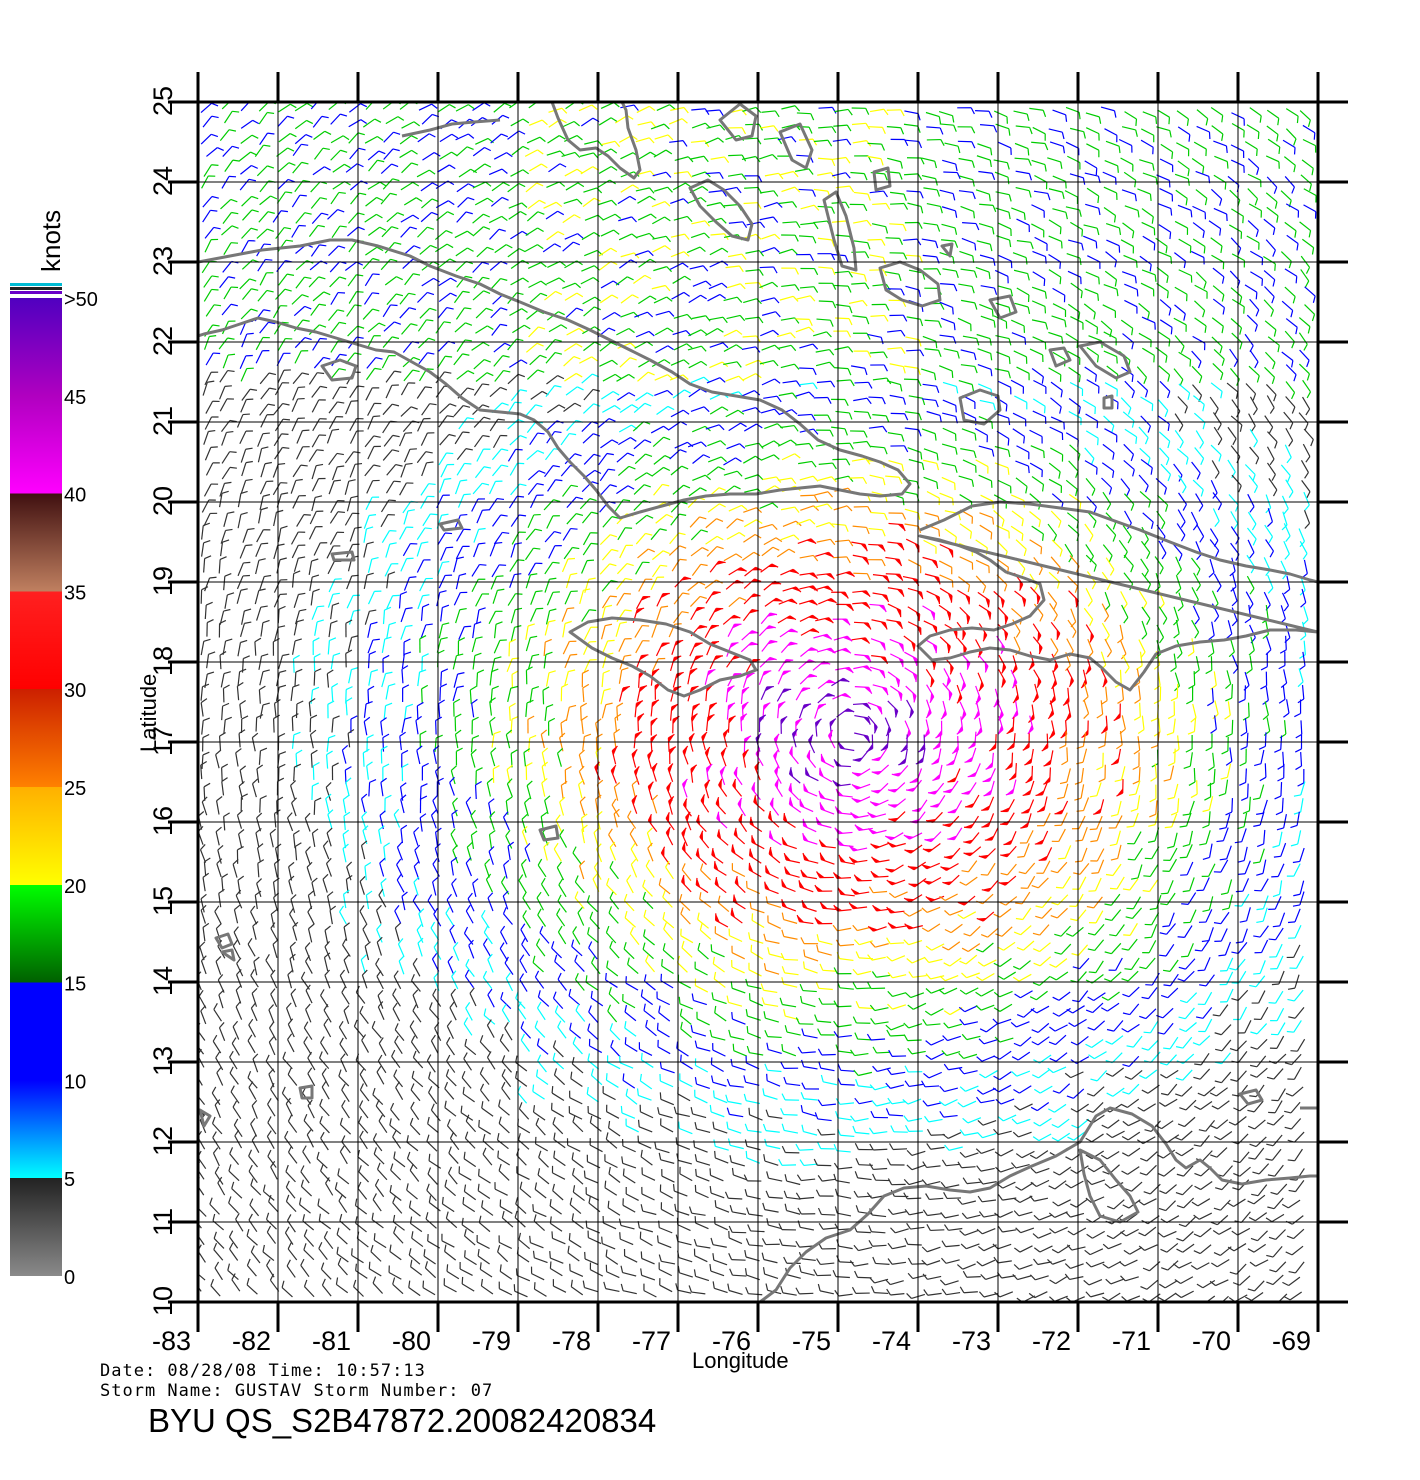 This screenshot has height=1480, width=1420. Describe the element at coordinates (731, 1341) in the screenshot. I see `lon-tick-label: -76` at that location.